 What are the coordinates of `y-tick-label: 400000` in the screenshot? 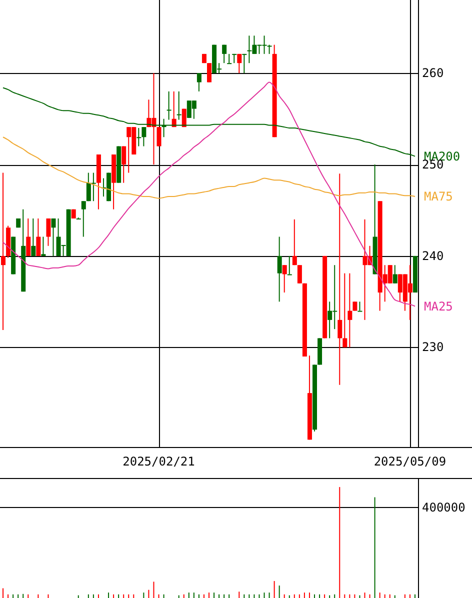 It's located at (444, 507).